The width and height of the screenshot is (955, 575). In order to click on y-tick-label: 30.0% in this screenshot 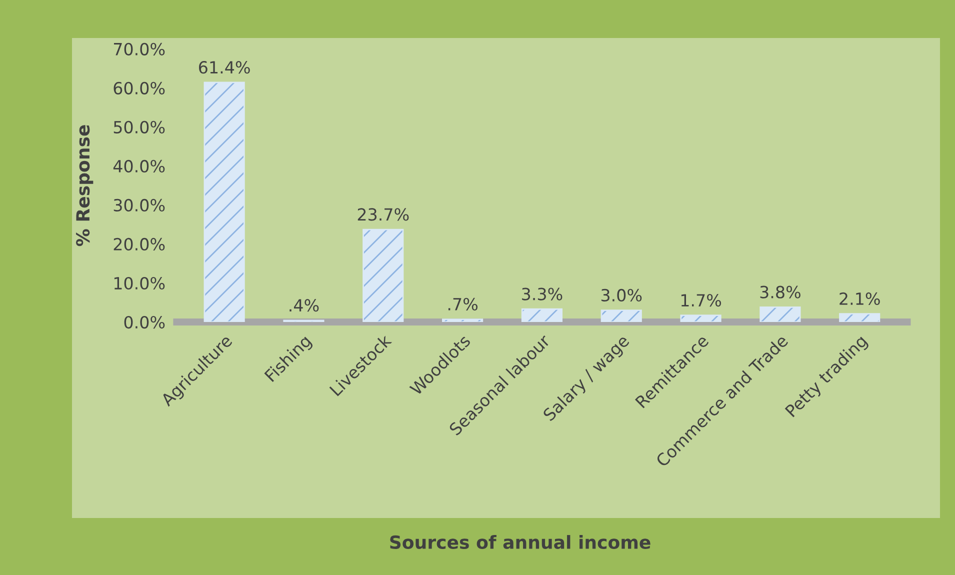, I will do `click(139, 205)`.